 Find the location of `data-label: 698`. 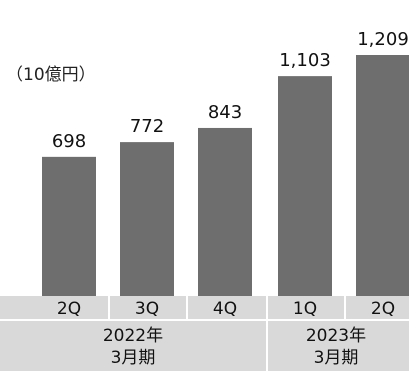

data-label: 698 is located at coordinates (69, 141).